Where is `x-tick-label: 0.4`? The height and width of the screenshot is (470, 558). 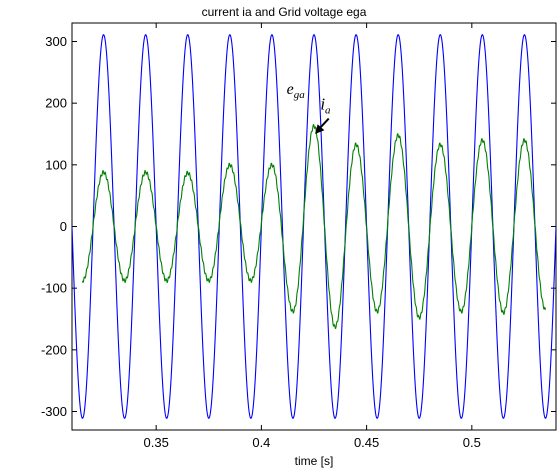
x-tick-label: 0.4 is located at coordinates (261, 442).